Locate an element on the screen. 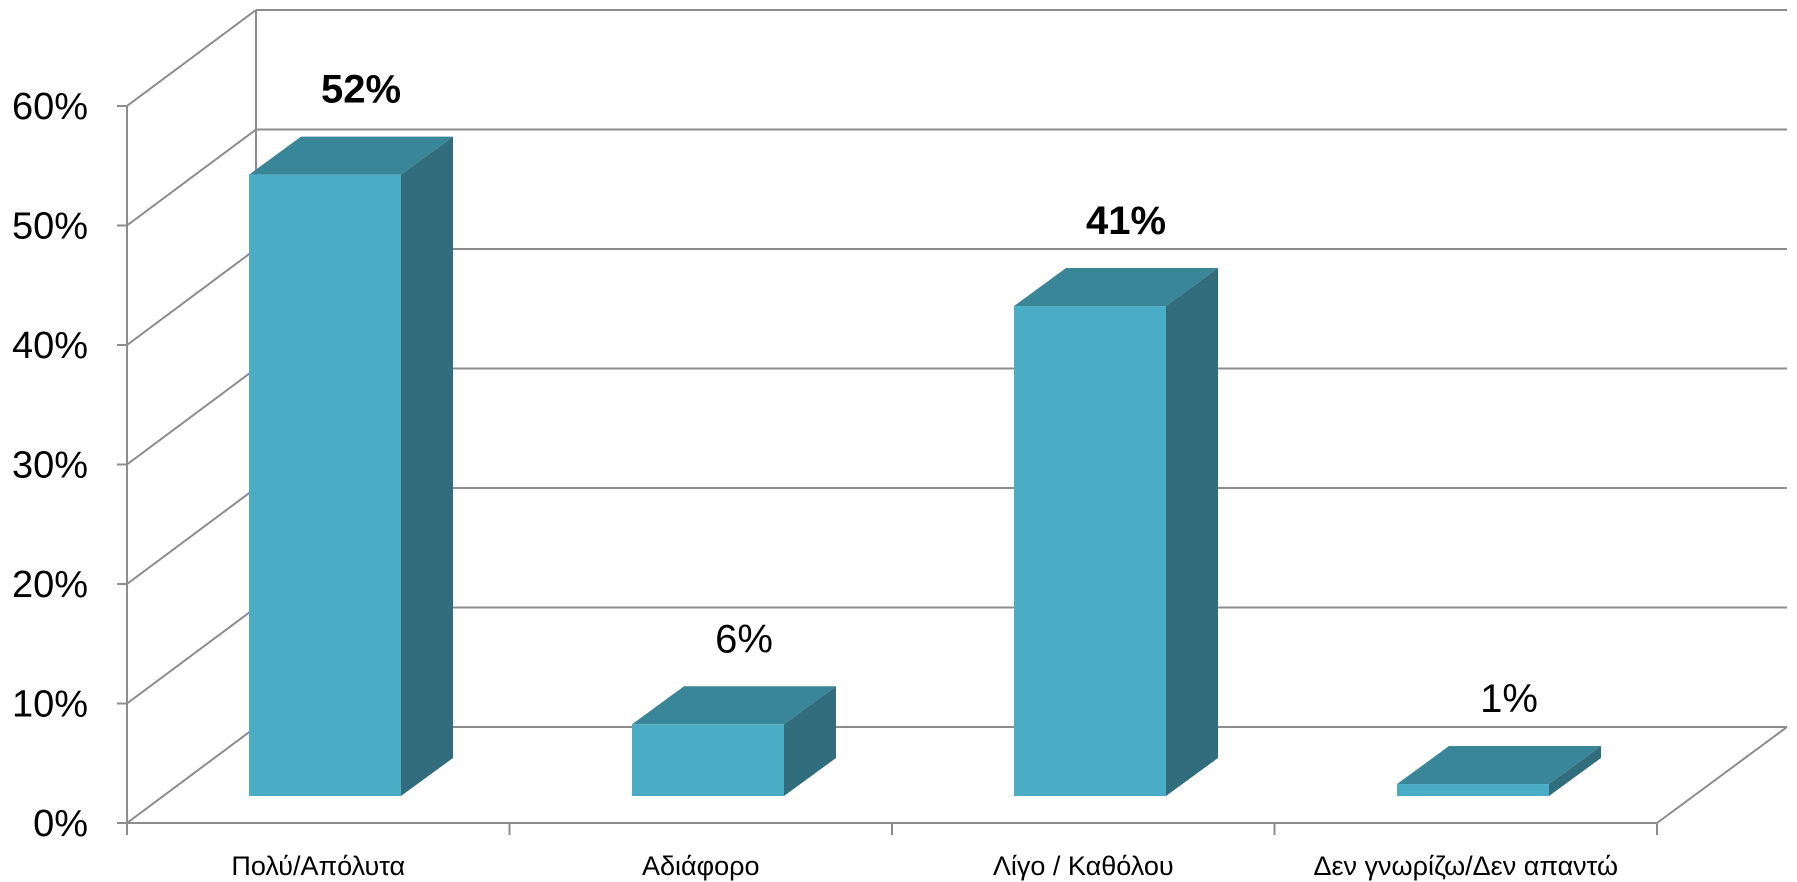 Image resolution: width=1797 pixels, height=882 pixels. data-label: 41% is located at coordinates (1126, 221).